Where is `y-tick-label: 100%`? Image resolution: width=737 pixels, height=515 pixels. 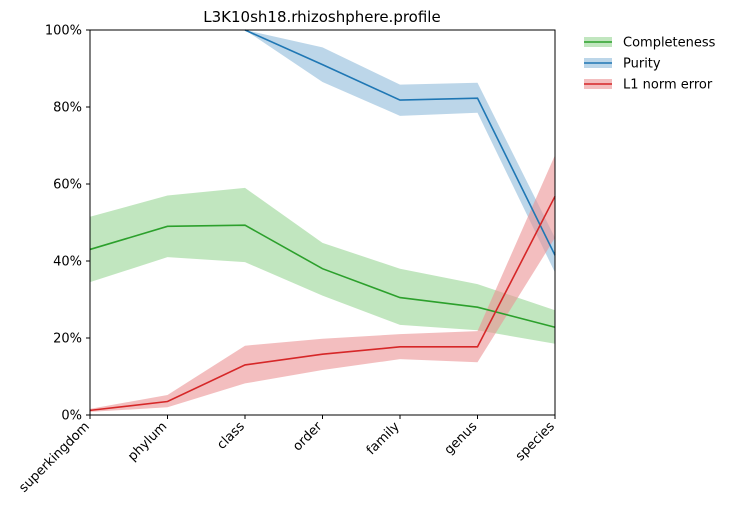
y-tick-label: 100% is located at coordinates (63, 31).